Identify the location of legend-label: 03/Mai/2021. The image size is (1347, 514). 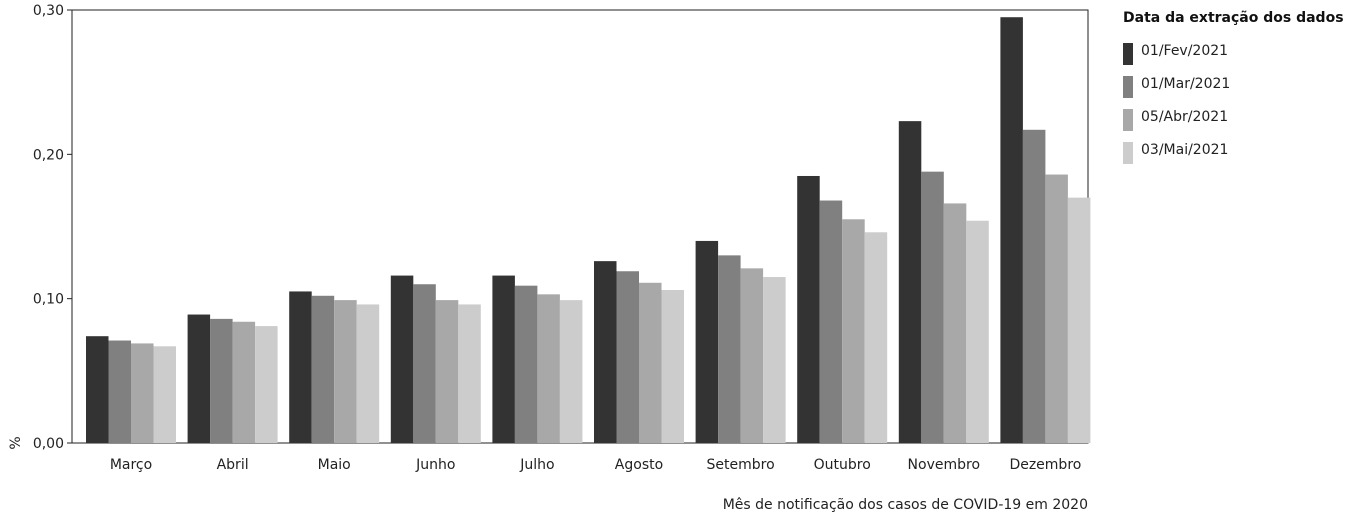
(1184, 150).